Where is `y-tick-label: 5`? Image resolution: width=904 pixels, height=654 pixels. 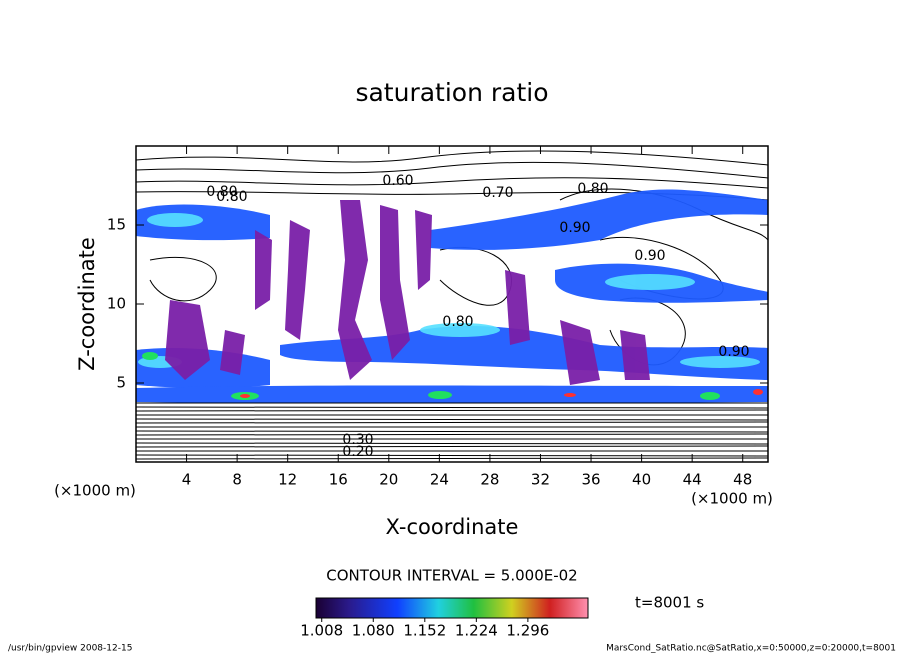
y-tick-label: 5 is located at coordinates (121, 383).